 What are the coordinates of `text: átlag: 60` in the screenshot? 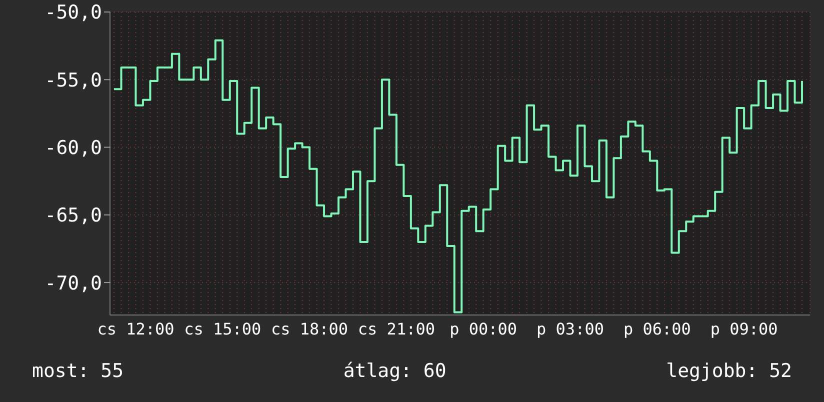 It's located at (394, 371).